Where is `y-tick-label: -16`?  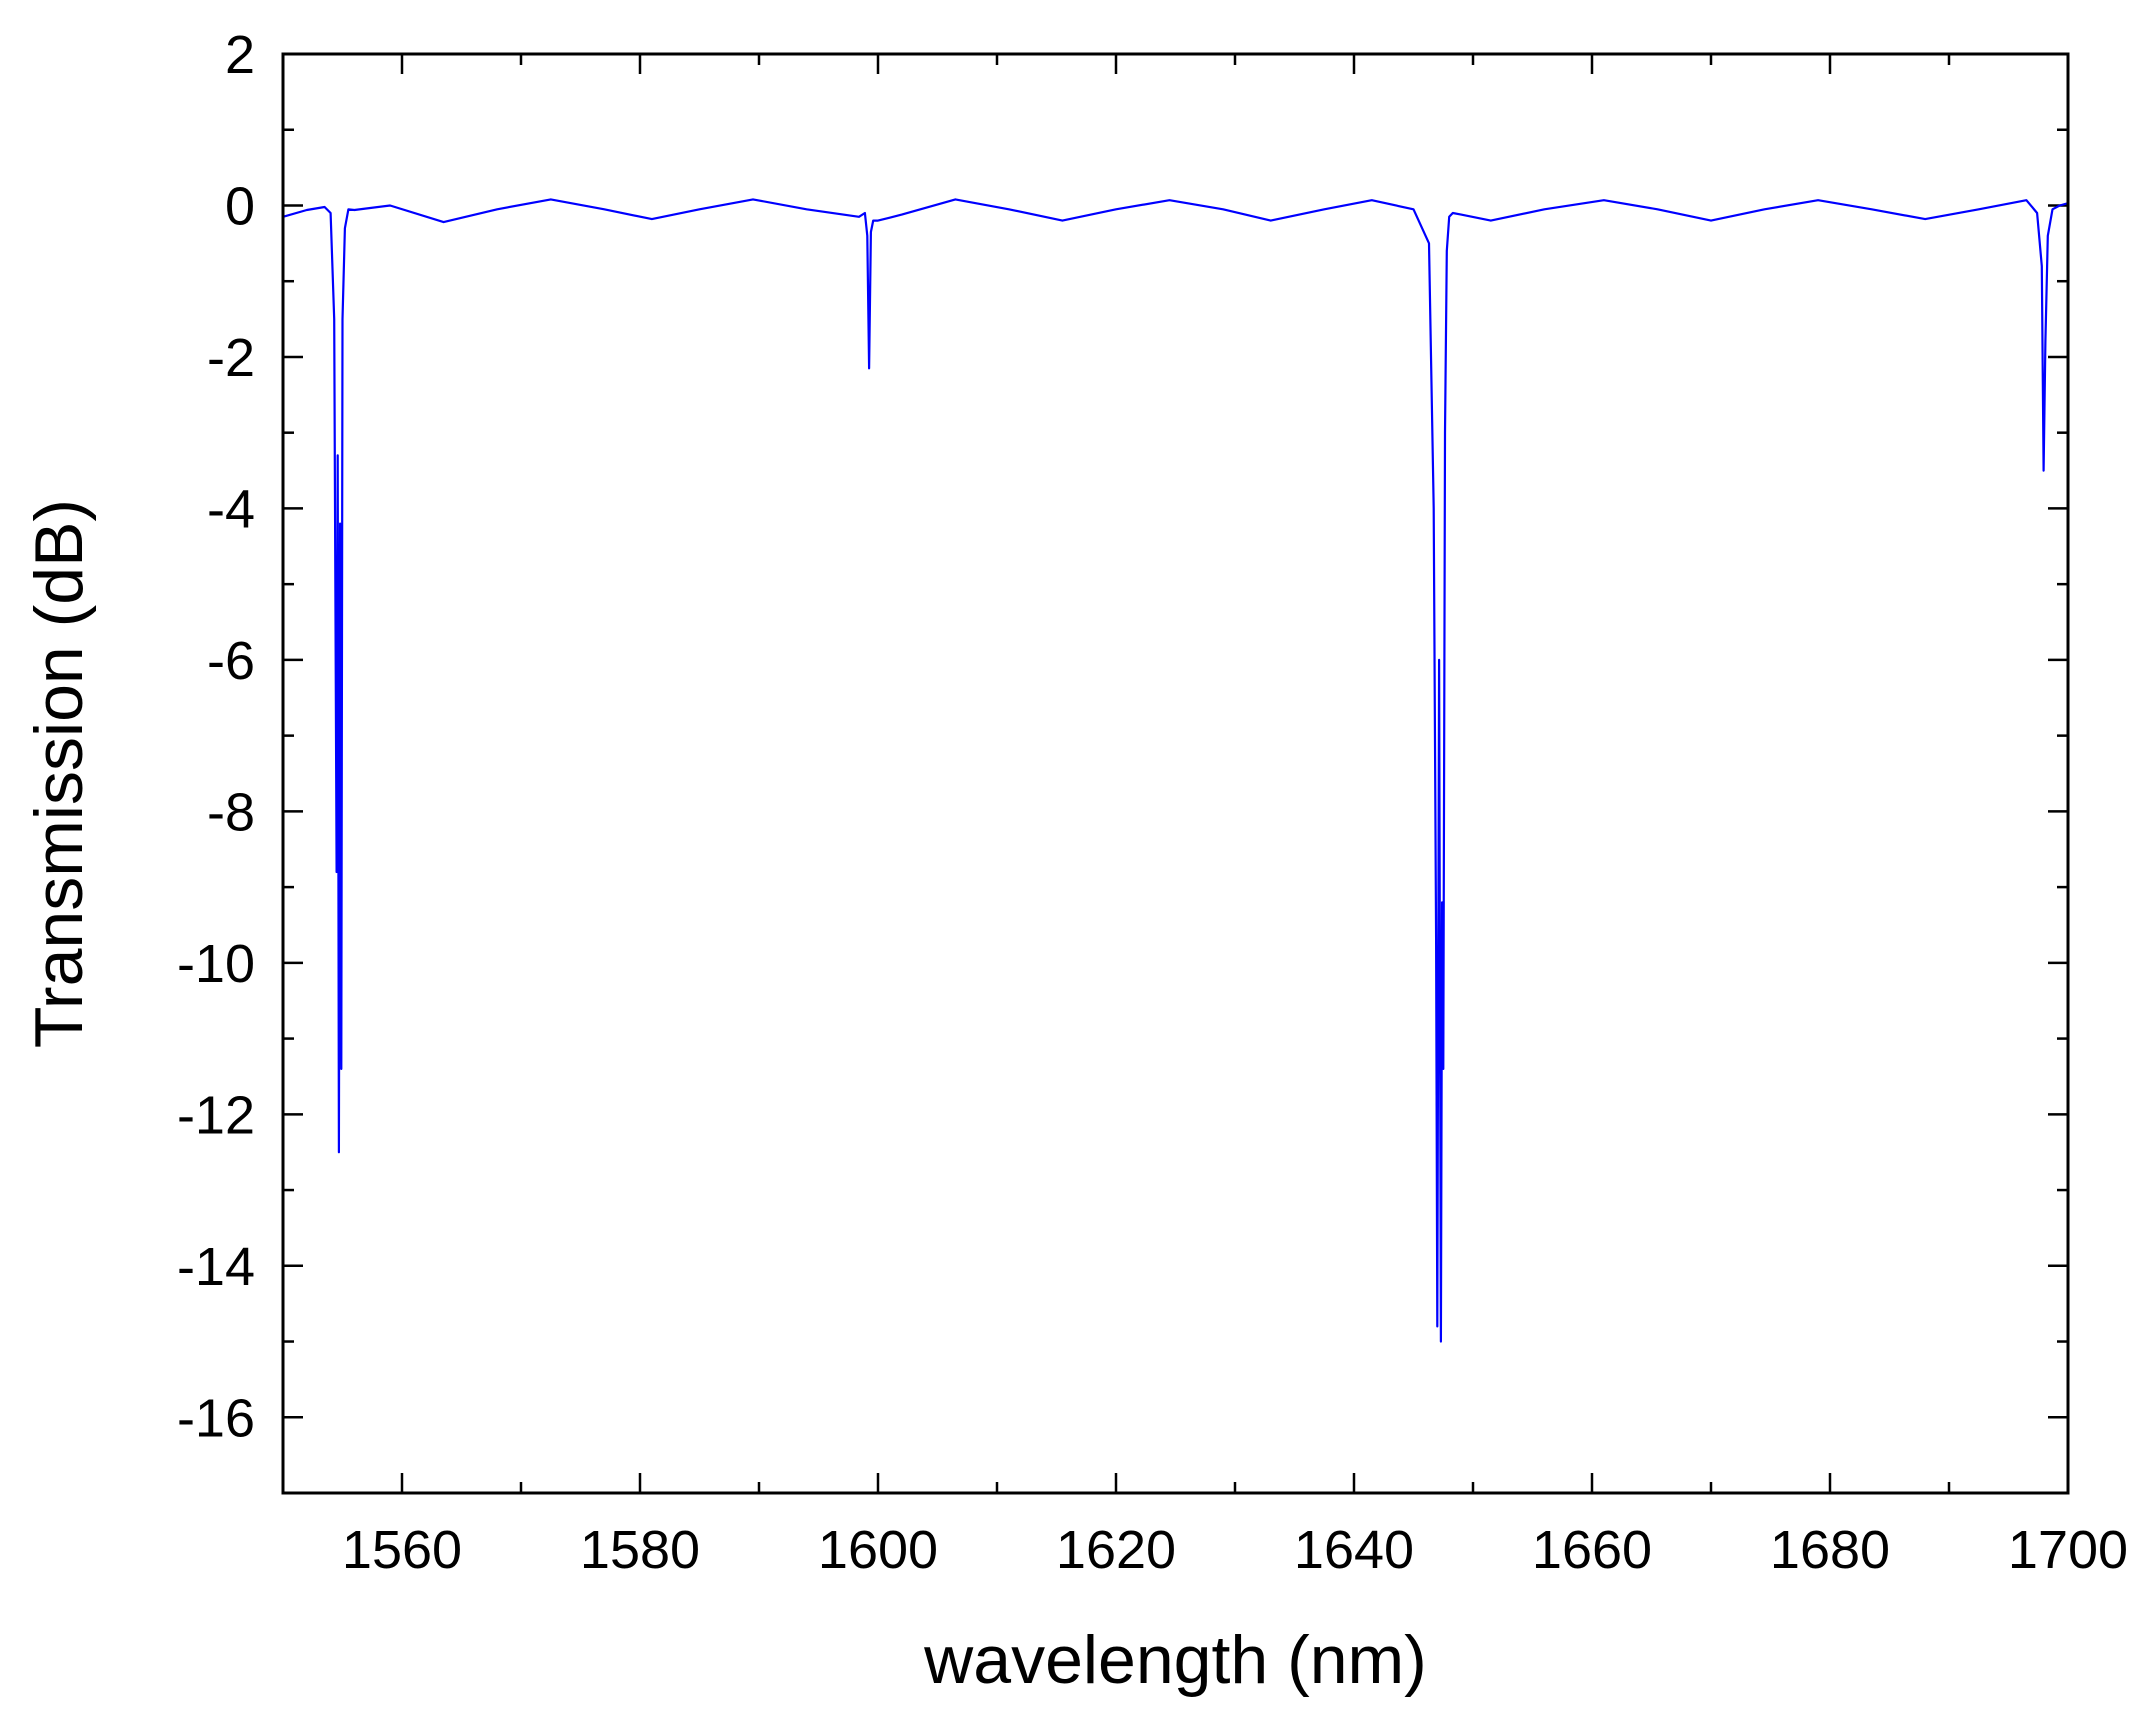 y-tick-label: -16 is located at coordinates (216, 1418).